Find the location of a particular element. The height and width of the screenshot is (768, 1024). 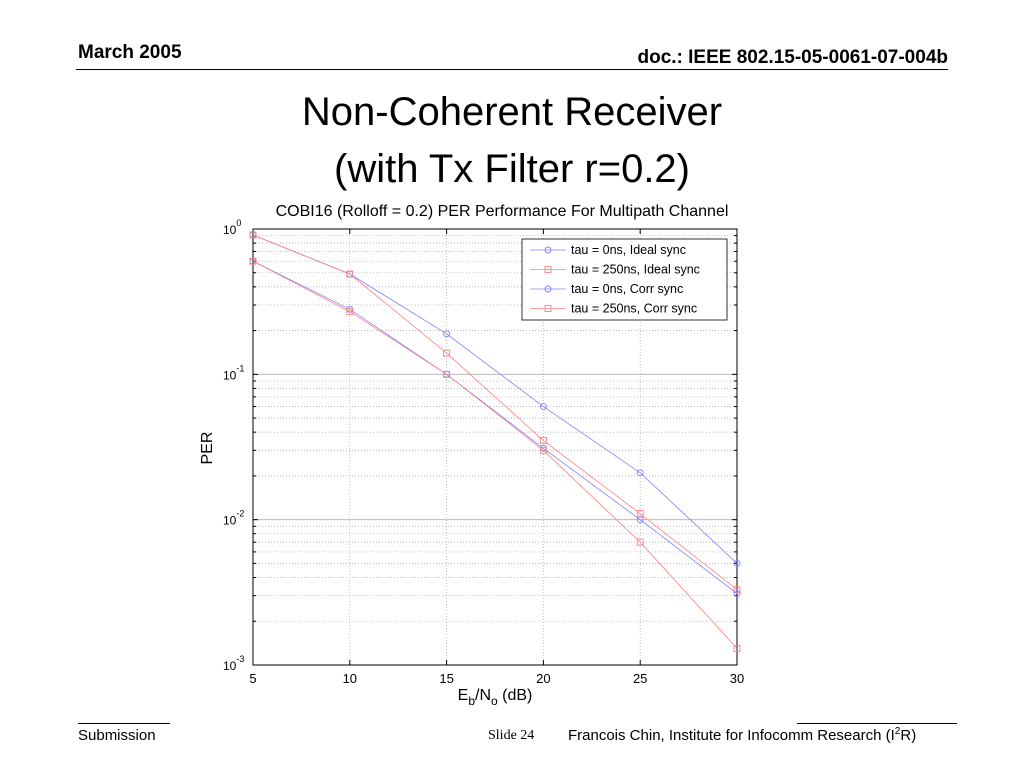

header-doc-id: doc.: IEEE 802.15-05-0061-07-004b is located at coordinates (792, 57).